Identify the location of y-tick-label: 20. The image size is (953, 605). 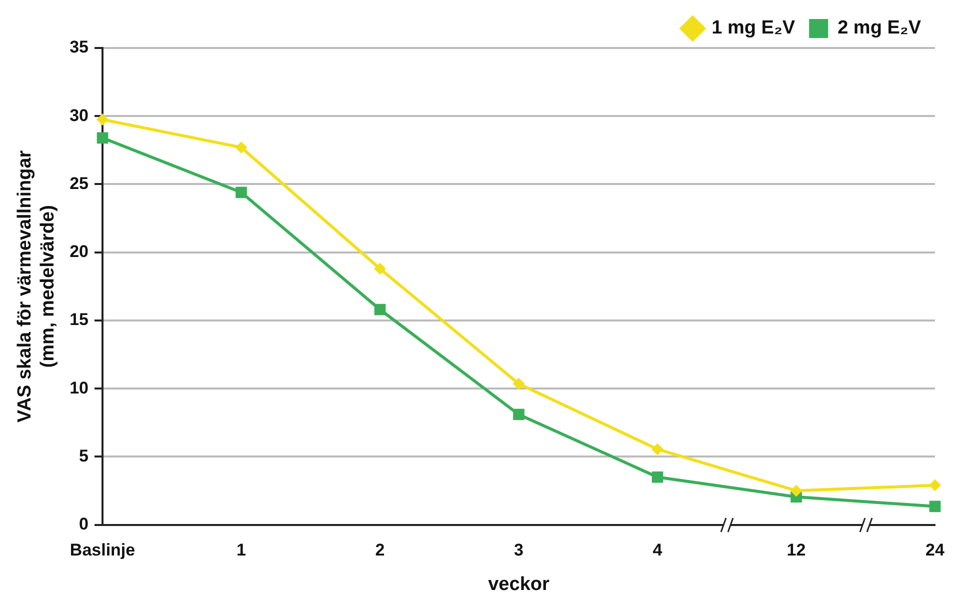
(79, 252).